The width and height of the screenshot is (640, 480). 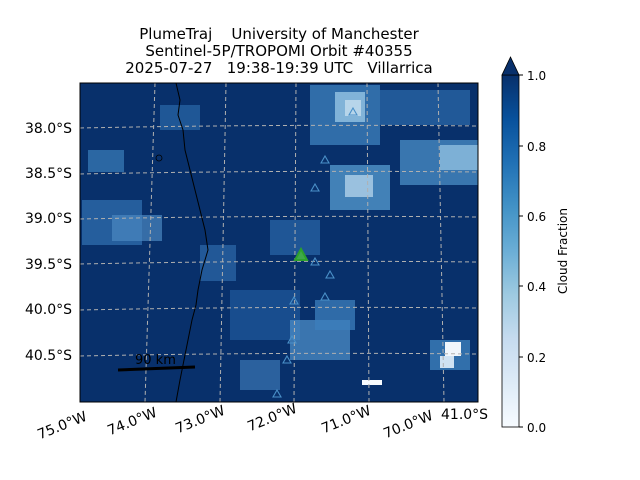 I want to click on lon-label-75: 75.0°W, so click(x=62, y=426).